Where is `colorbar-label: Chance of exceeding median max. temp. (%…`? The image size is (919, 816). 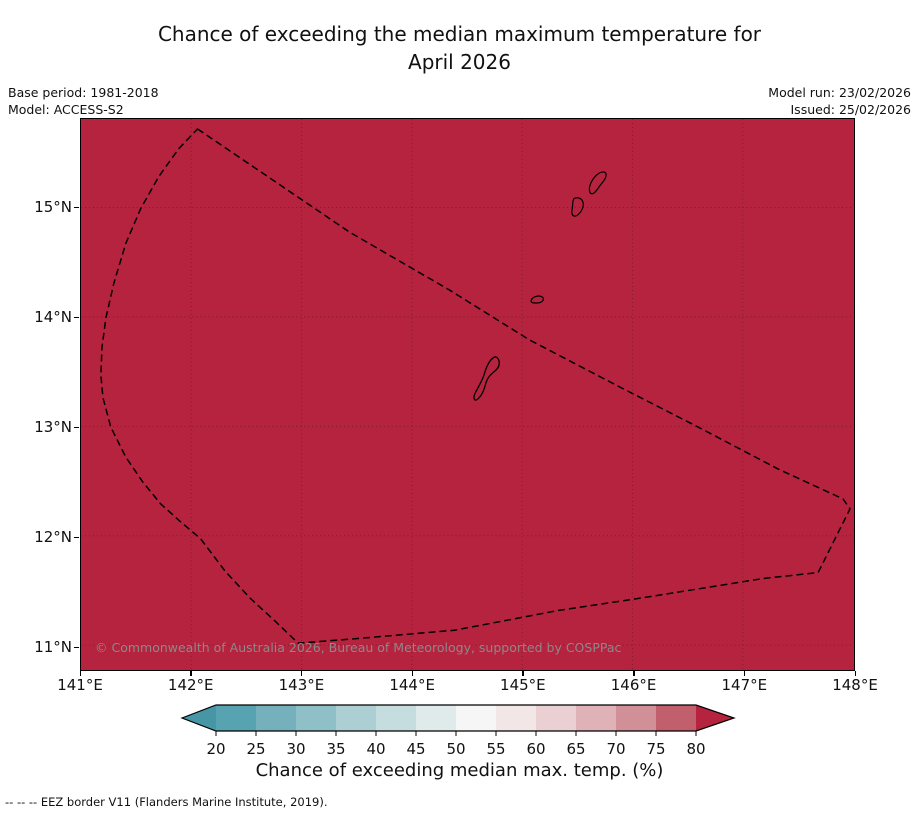
colorbar-label: Chance of exceeding median max. temp. (%… is located at coordinates (459, 770).